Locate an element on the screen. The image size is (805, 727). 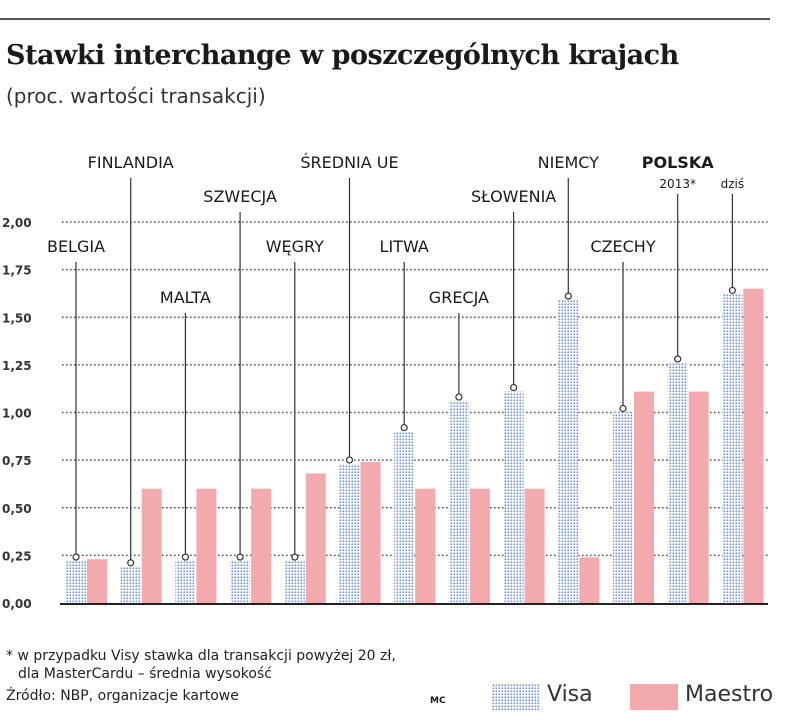
category-label: LITWA is located at coordinates (404, 246).